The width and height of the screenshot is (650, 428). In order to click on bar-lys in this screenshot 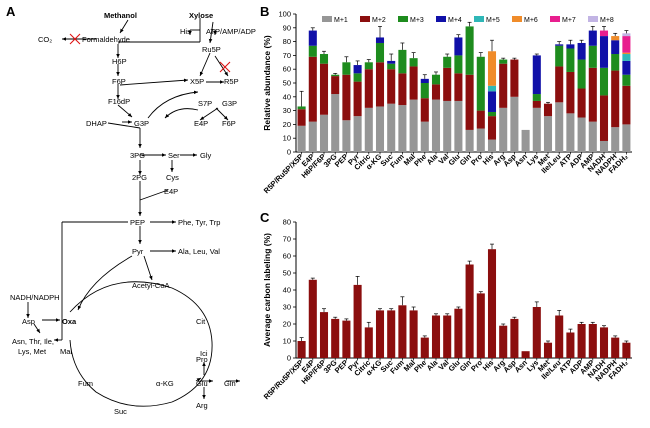, I will do `click(536, 332)`.